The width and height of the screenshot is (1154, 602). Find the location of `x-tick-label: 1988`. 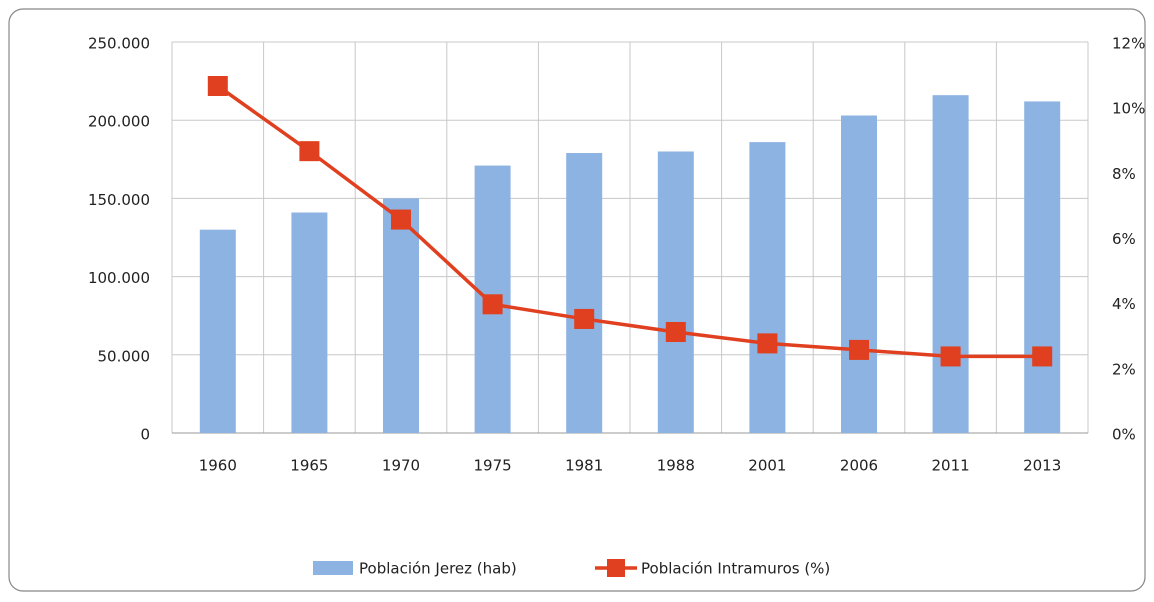

x-tick-label: 1988 is located at coordinates (676, 466).